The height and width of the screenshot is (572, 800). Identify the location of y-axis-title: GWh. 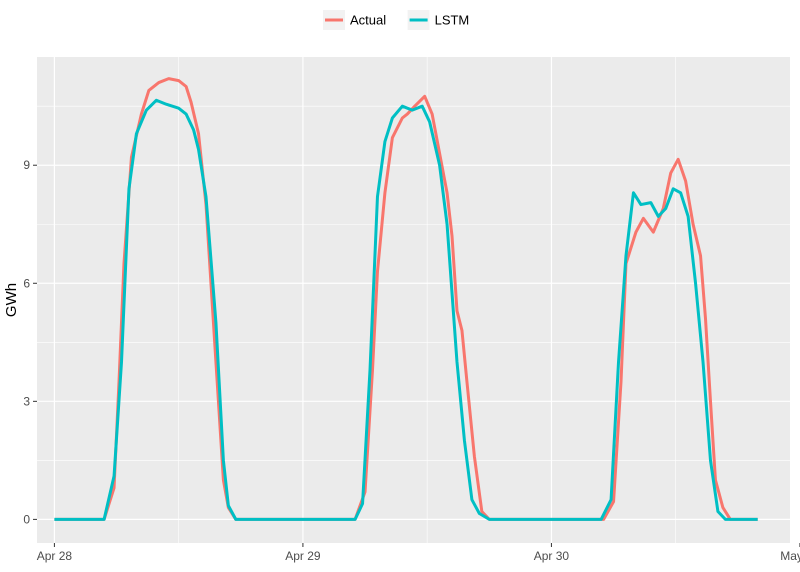
(11, 300).